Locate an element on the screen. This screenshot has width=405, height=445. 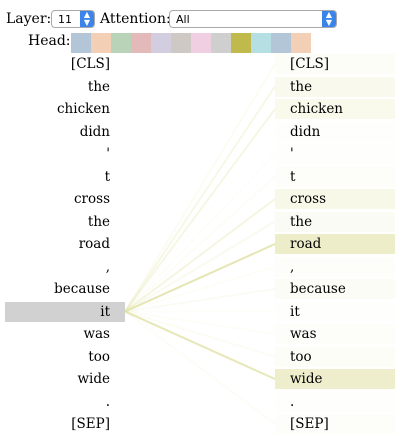
left-token: it is located at coordinates (65, 311).